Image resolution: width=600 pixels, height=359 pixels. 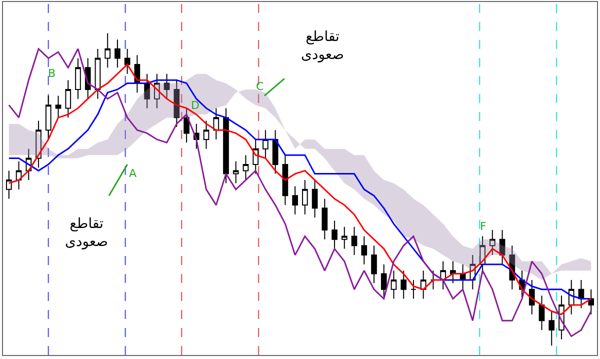 I want to click on annotation: D, so click(x=195, y=105).